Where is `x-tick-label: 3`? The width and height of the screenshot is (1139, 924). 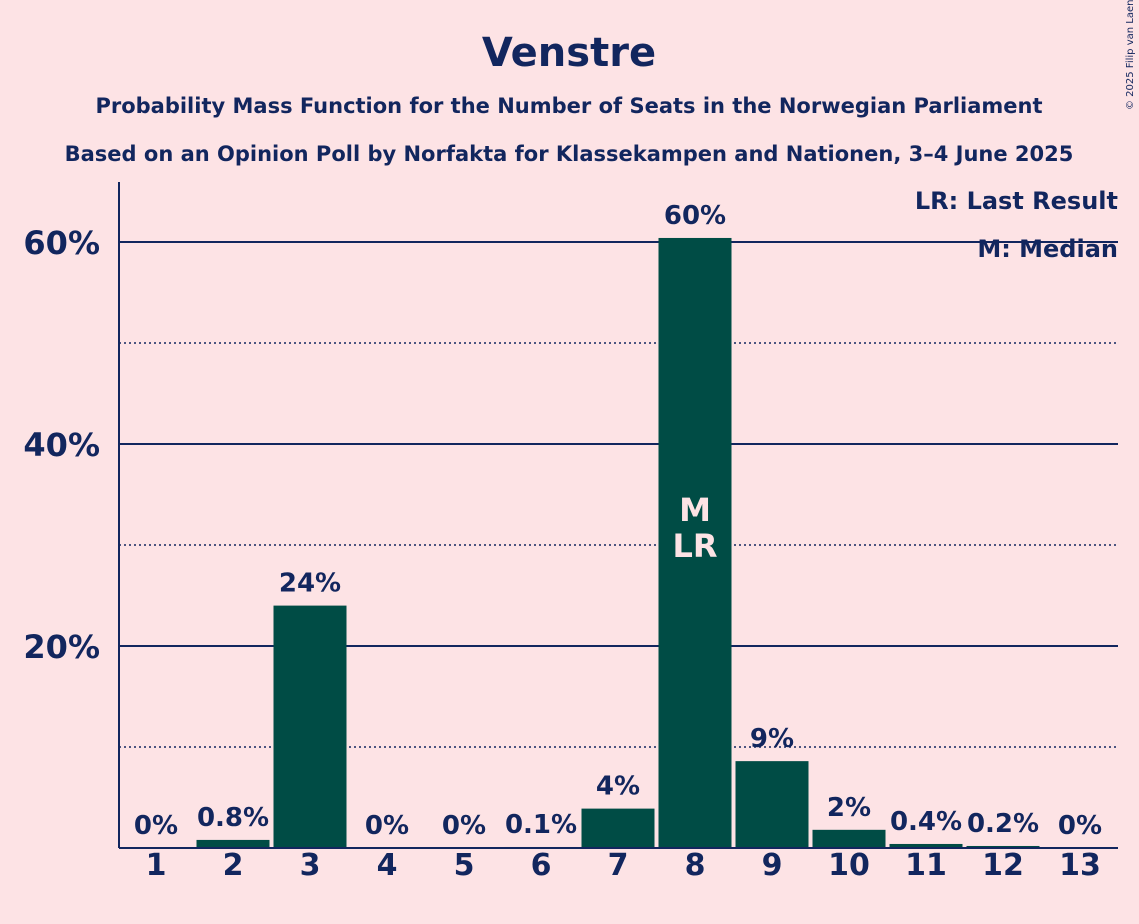
x-tick-label: 3 is located at coordinates (310, 865).